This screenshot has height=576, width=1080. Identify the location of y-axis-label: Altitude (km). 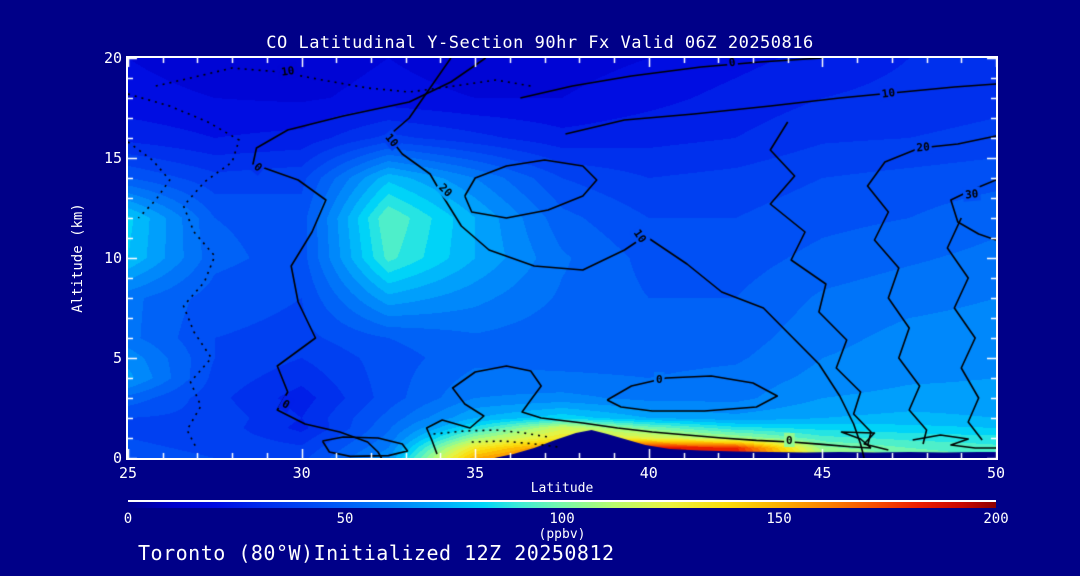
(78, 258).